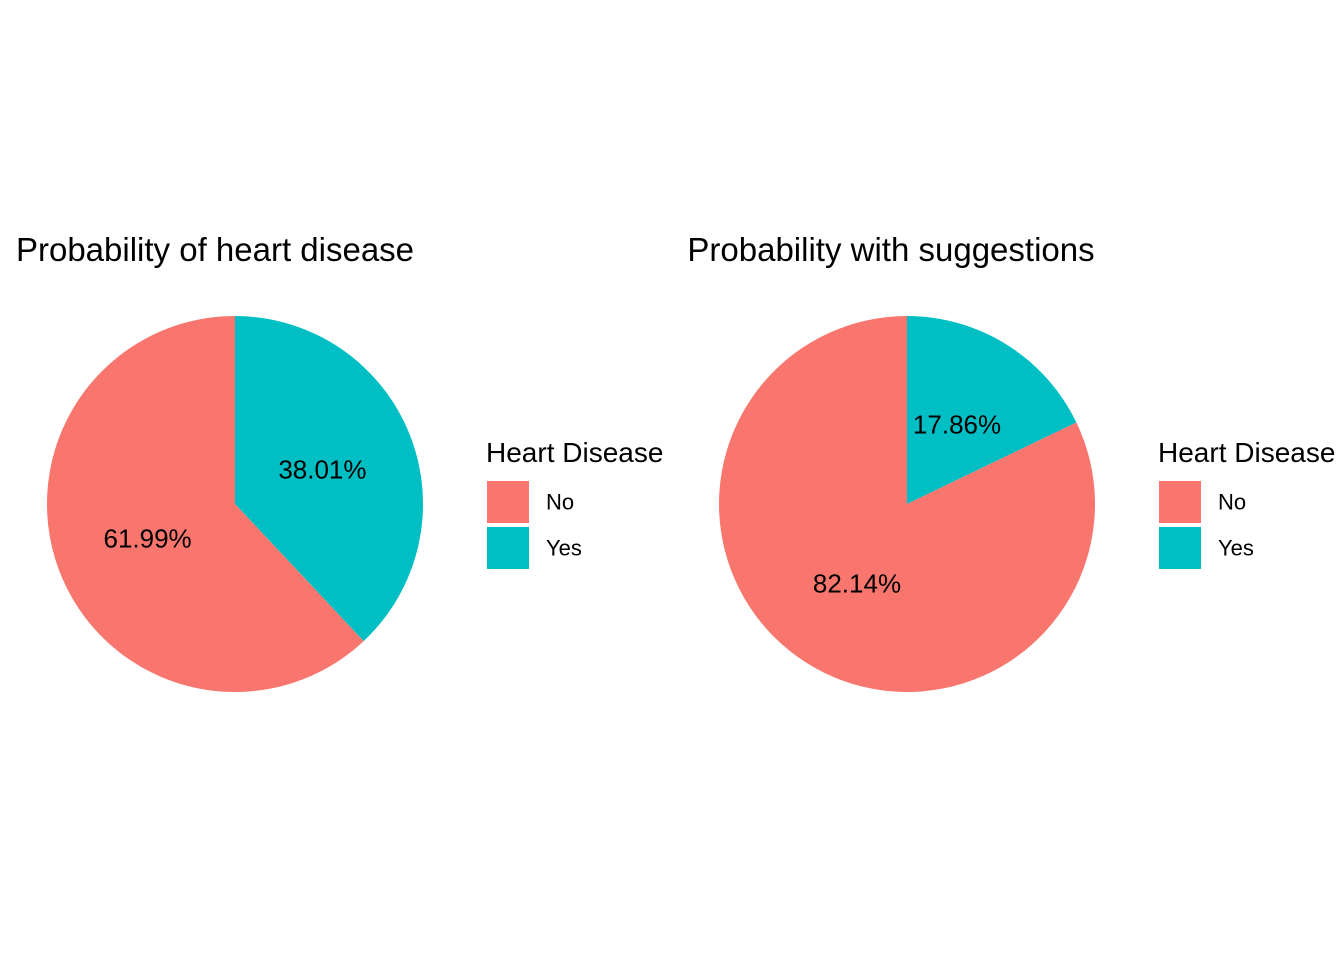 The height and width of the screenshot is (960, 1344). Describe the element at coordinates (215, 249) in the screenshot. I see `chart-title: Probability of heart disease` at that location.